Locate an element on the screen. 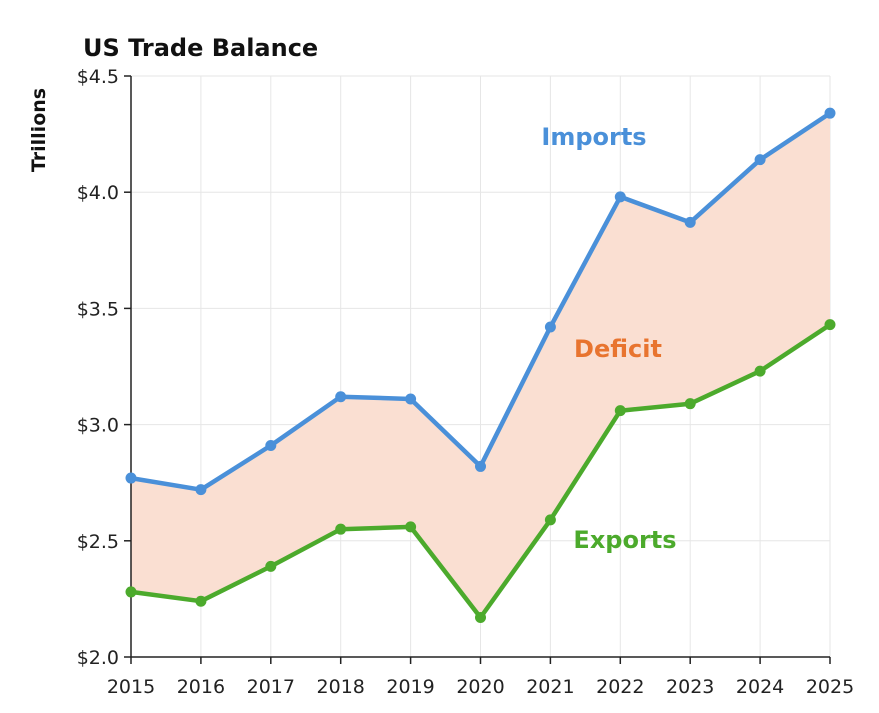 This screenshot has width=879, height=713. x-tick-label: 2023 is located at coordinates (690, 687).